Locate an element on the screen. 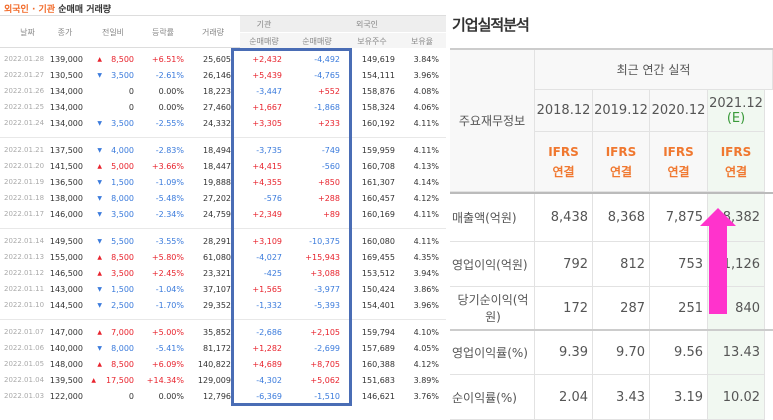 This screenshot has height=420, width=773. cell-foreign-net: -1,868 is located at coordinates (327, 107).